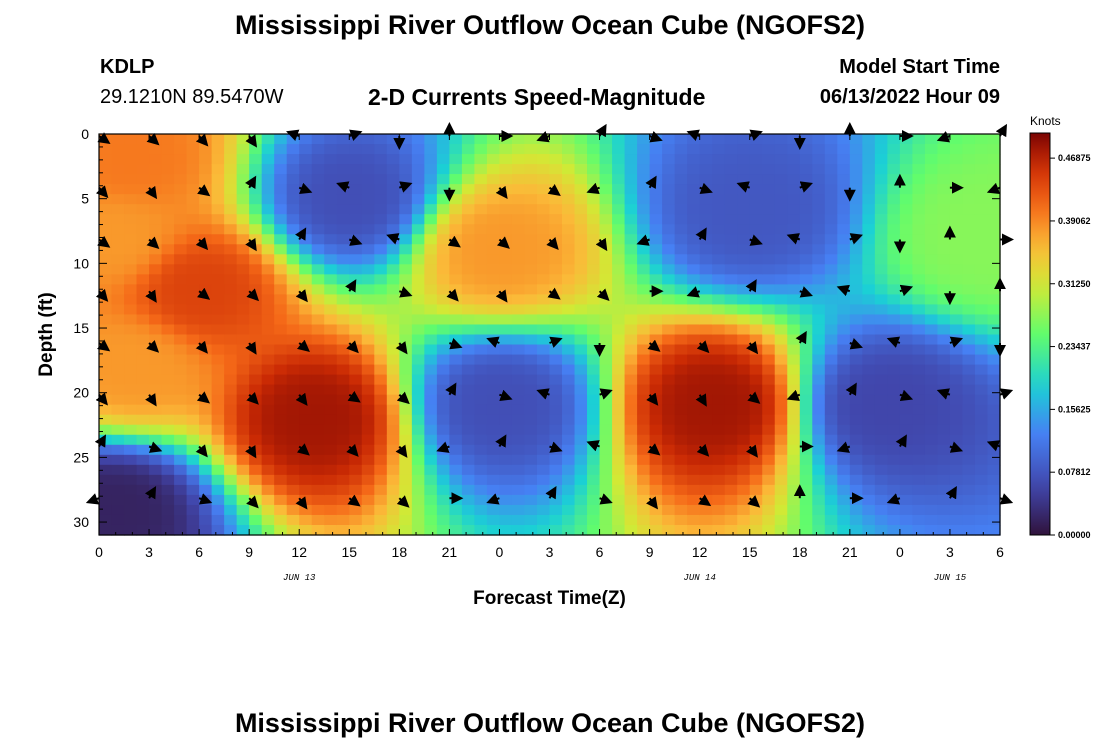 The height and width of the screenshot is (750, 1100). I want to click on x-tick-label: 3, so click(550, 552).